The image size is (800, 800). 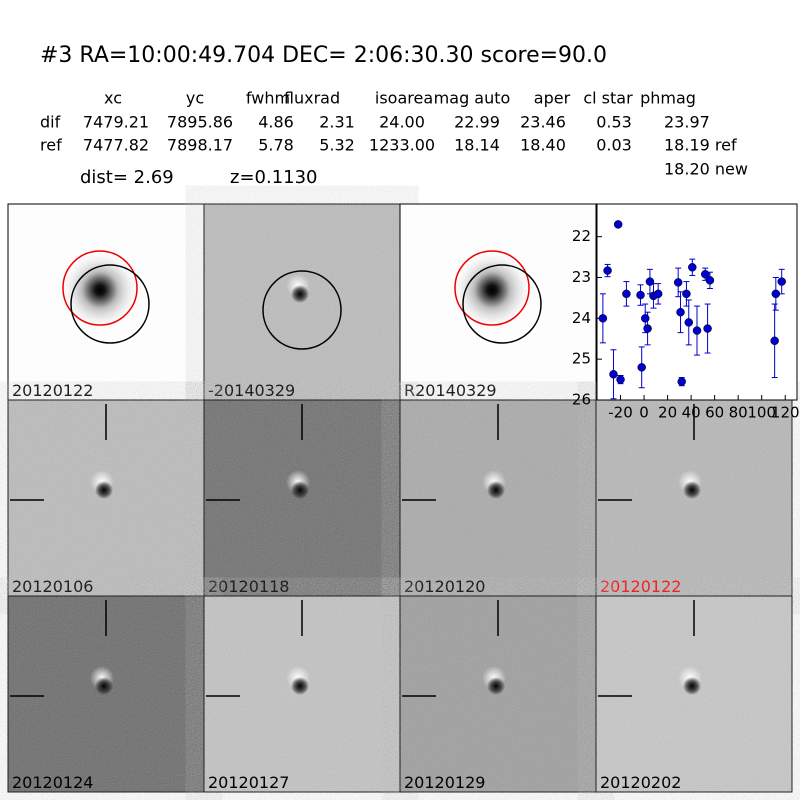 I want to click on cell: 22.99, so click(x=477, y=122).